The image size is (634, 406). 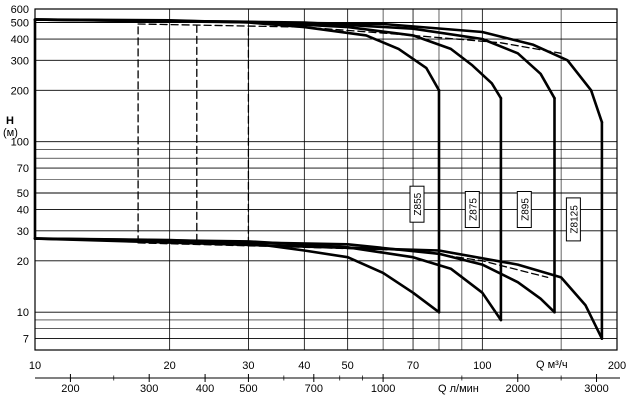 What do you see at coordinates (343, 260) in the screenshot?
I see `series-lower-curve` at bounding box center [343, 260].